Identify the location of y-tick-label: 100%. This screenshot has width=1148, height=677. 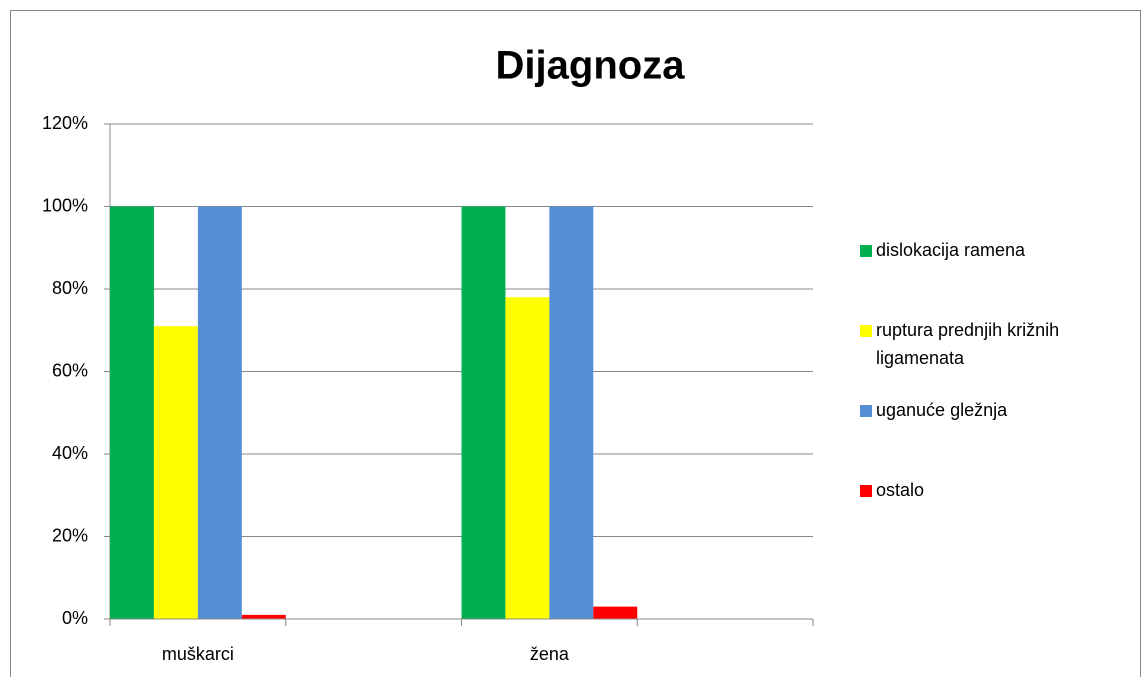
(65, 205).